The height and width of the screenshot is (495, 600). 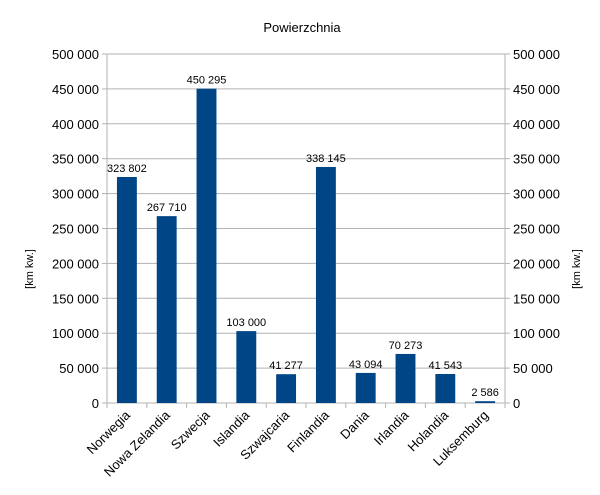 What do you see at coordinates (246, 367) in the screenshot?
I see `bar-islandia` at bounding box center [246, 367].